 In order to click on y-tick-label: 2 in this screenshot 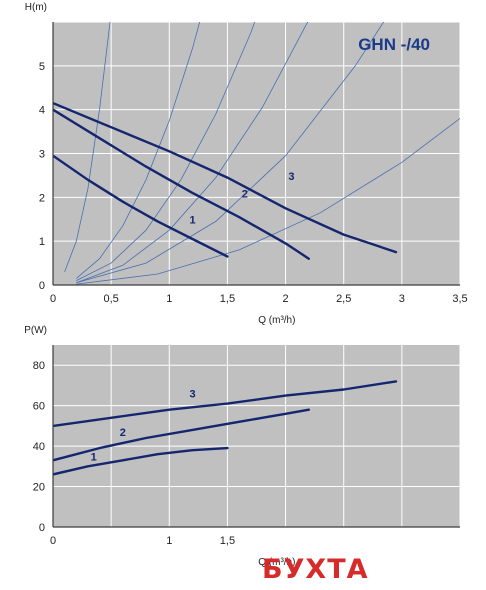, I will do `click(42, 198)`.